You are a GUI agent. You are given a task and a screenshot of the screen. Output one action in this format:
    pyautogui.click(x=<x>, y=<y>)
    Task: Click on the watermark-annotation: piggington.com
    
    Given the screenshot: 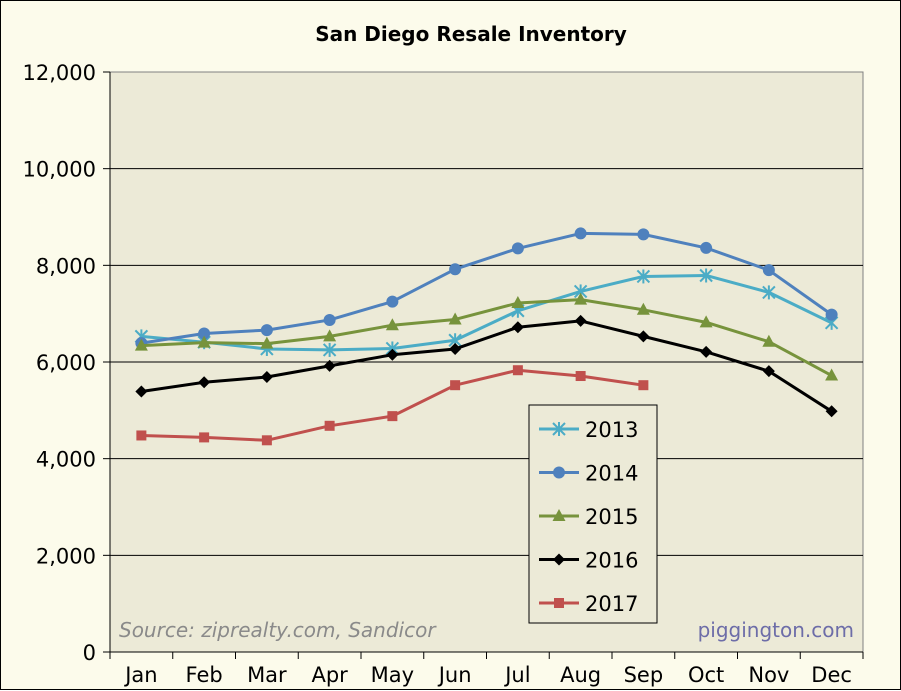 What is the action you would take?
    pyautogui.click(x=776, y=630)
    